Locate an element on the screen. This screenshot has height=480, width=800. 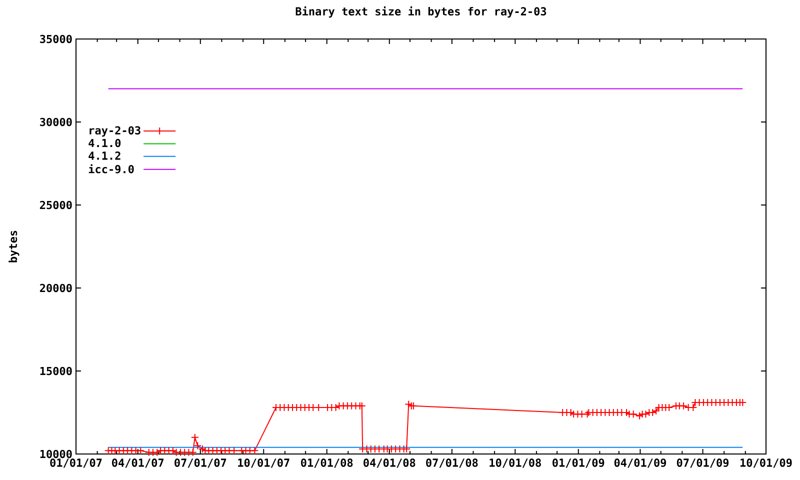
x-tick-label: 01/01/07 is located at coordinates (76, 463).